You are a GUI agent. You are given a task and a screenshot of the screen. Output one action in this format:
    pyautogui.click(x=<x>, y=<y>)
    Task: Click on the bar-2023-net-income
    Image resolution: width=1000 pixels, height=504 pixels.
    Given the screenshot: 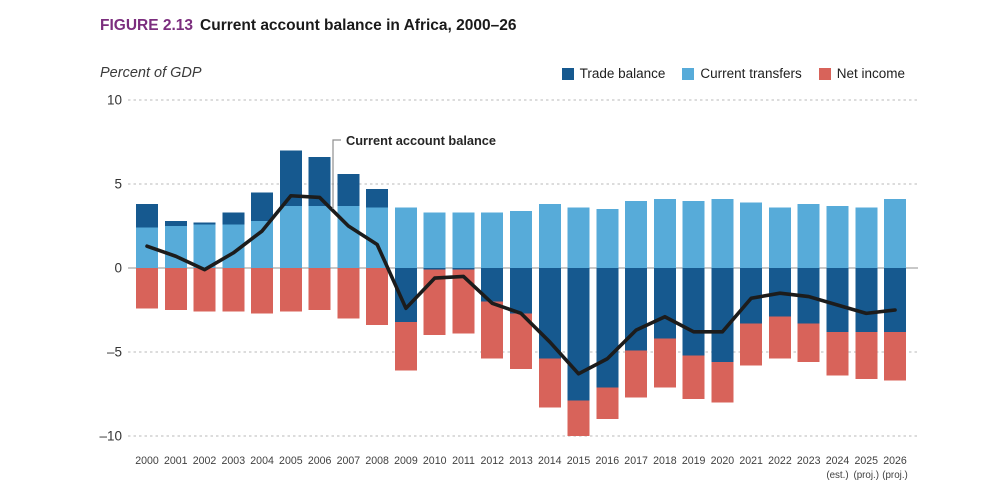 What is the action you would take?
    pyautogui.click(x=808, y=343)
    